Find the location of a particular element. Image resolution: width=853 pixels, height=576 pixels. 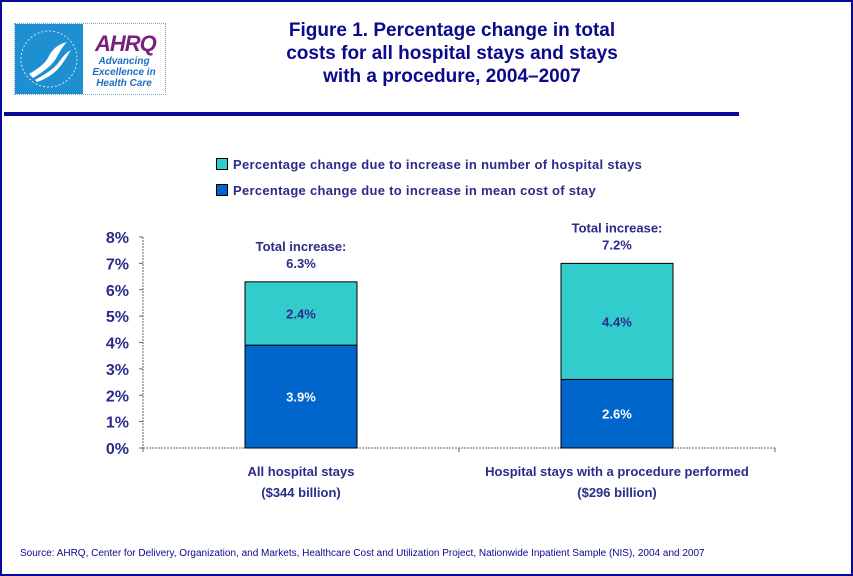

title-line: with a procedure, 2004–2007 is located at coordinates (452, 76).